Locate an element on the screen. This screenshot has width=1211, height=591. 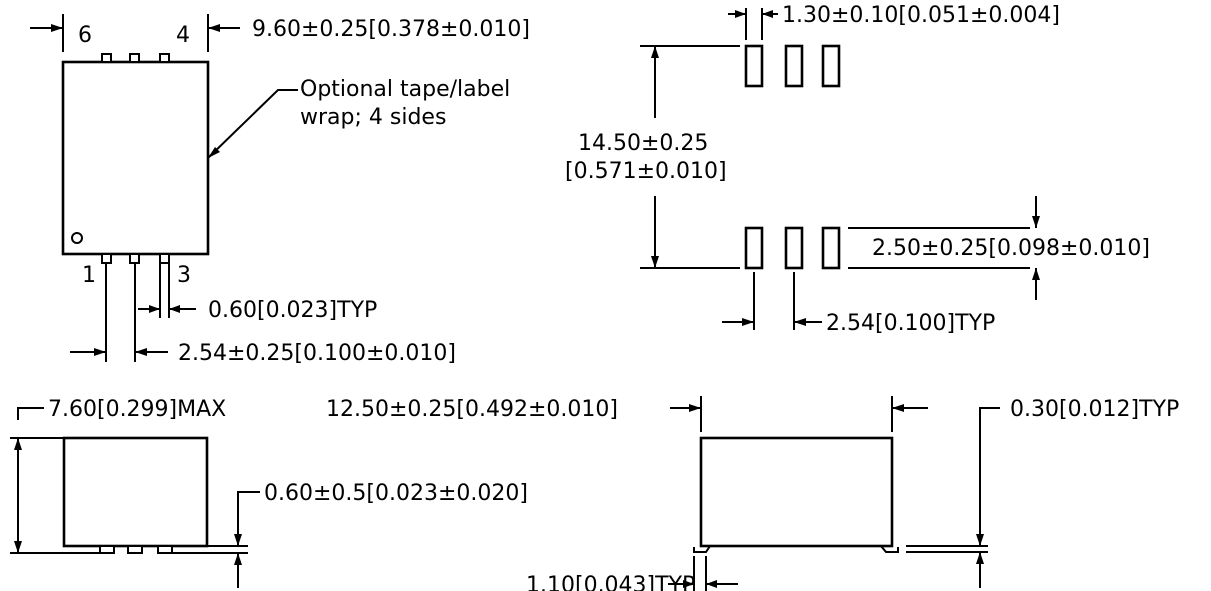
pad-length-dim: 2.50±0.25[0.098±0.010] is located at coordinates (1011, 248).